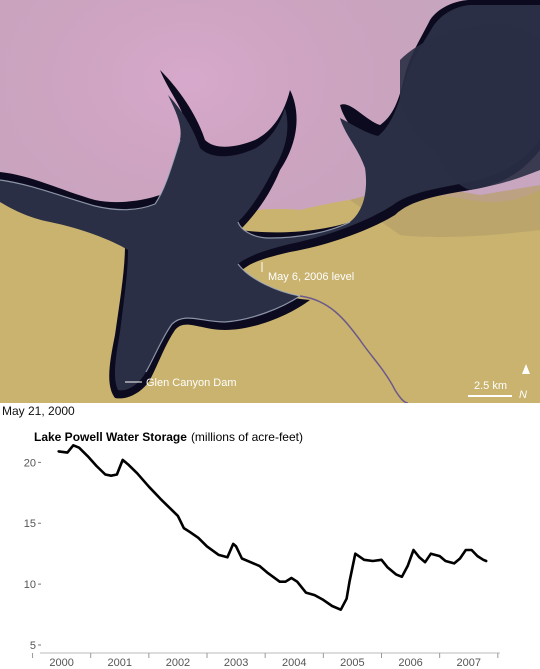 This screenshot has width=540, height=669. I want to click on x-tick-label: 2005, so click(352, 663).